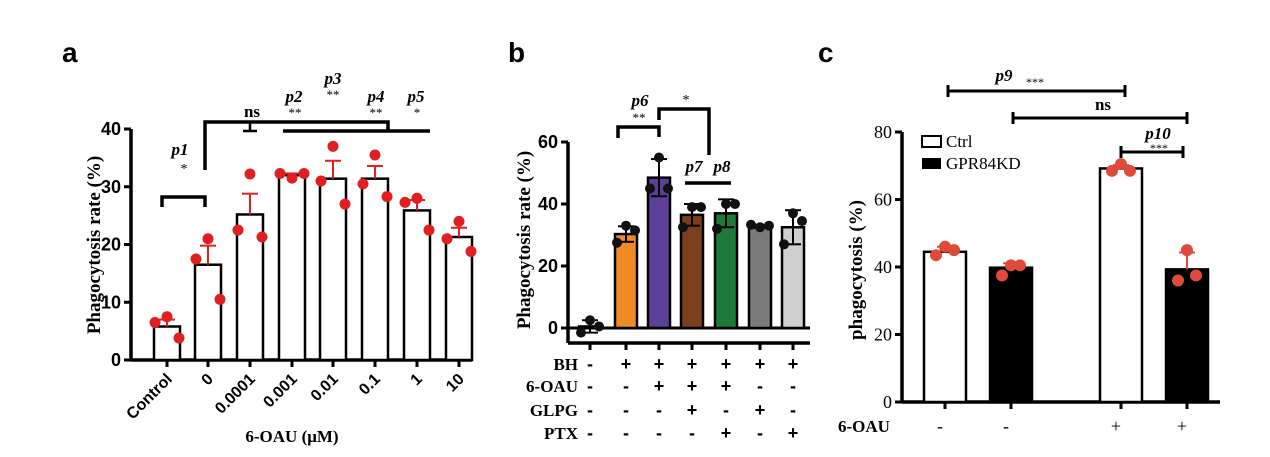 This screenshot has height=457, width=1270. Describe the element at coordinates (565, 364) in the screenshot. I see `condition-label: BH` at that location.